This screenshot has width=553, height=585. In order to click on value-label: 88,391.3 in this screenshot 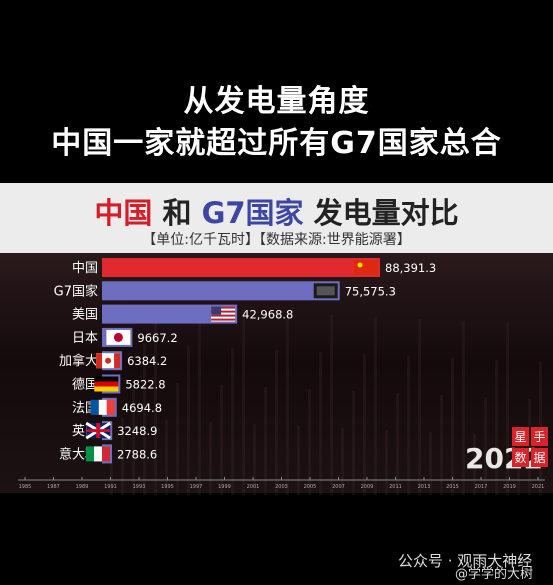, I will do `click(410, 268)`.